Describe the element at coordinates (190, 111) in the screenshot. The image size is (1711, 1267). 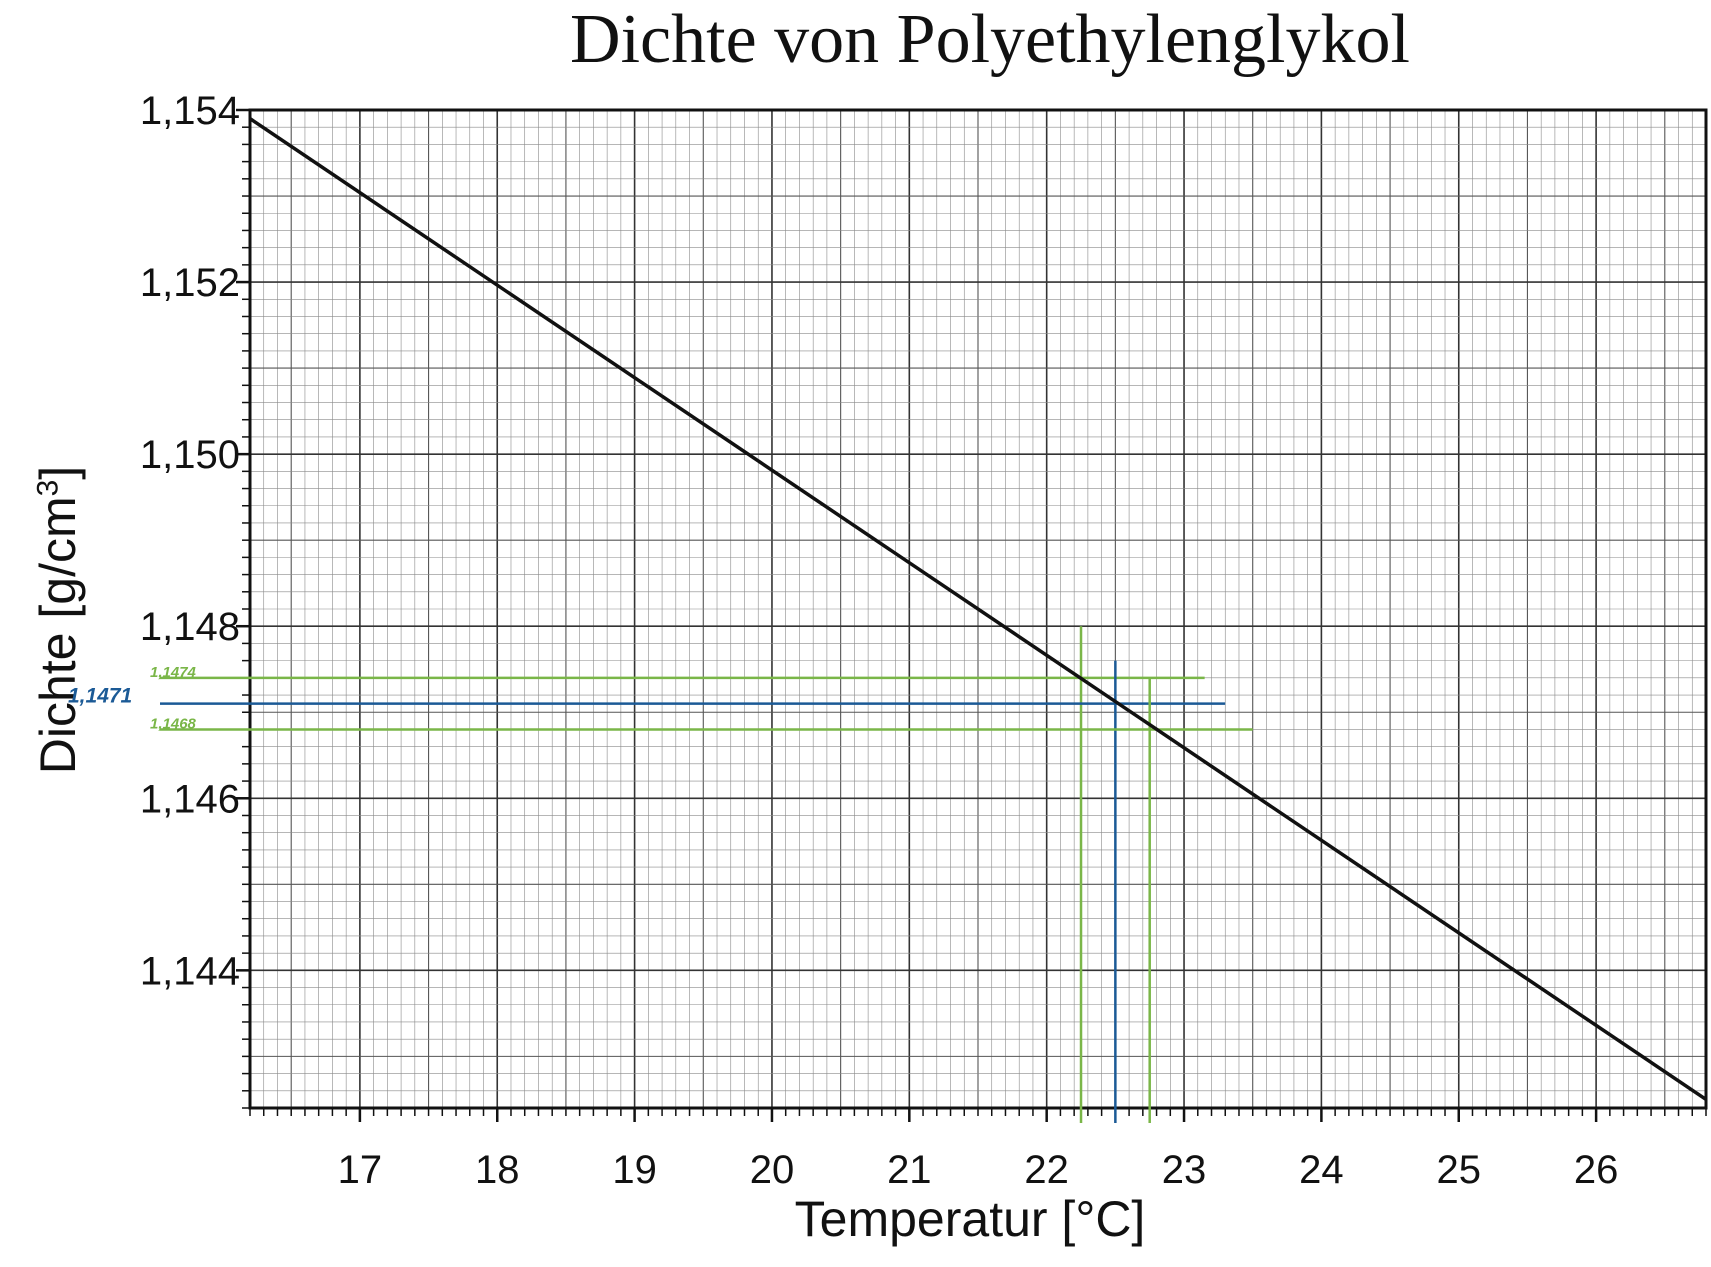
I see `y-tick-label: 1,154` at that location.